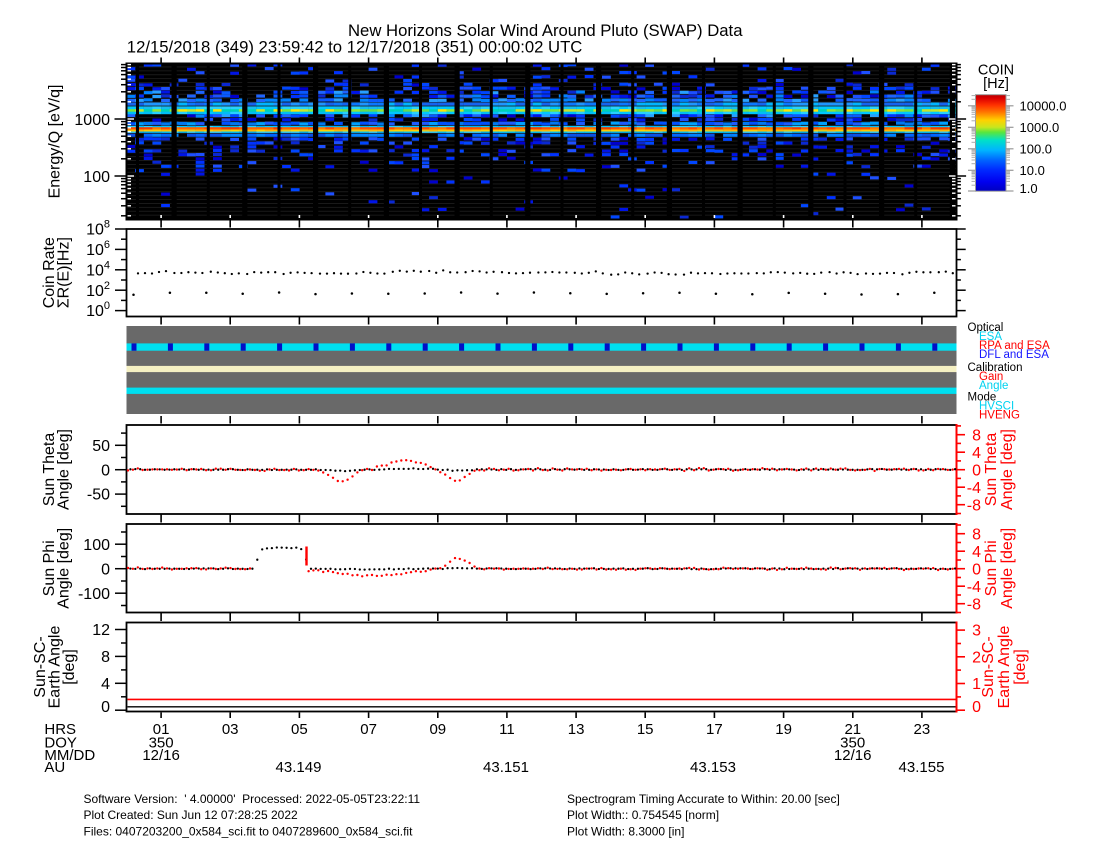  What do you see at coordinates (55, 142) in the screenshot?
I see `svg-text: Energy/Q [eV/q]` at bounding box center [55, 142].